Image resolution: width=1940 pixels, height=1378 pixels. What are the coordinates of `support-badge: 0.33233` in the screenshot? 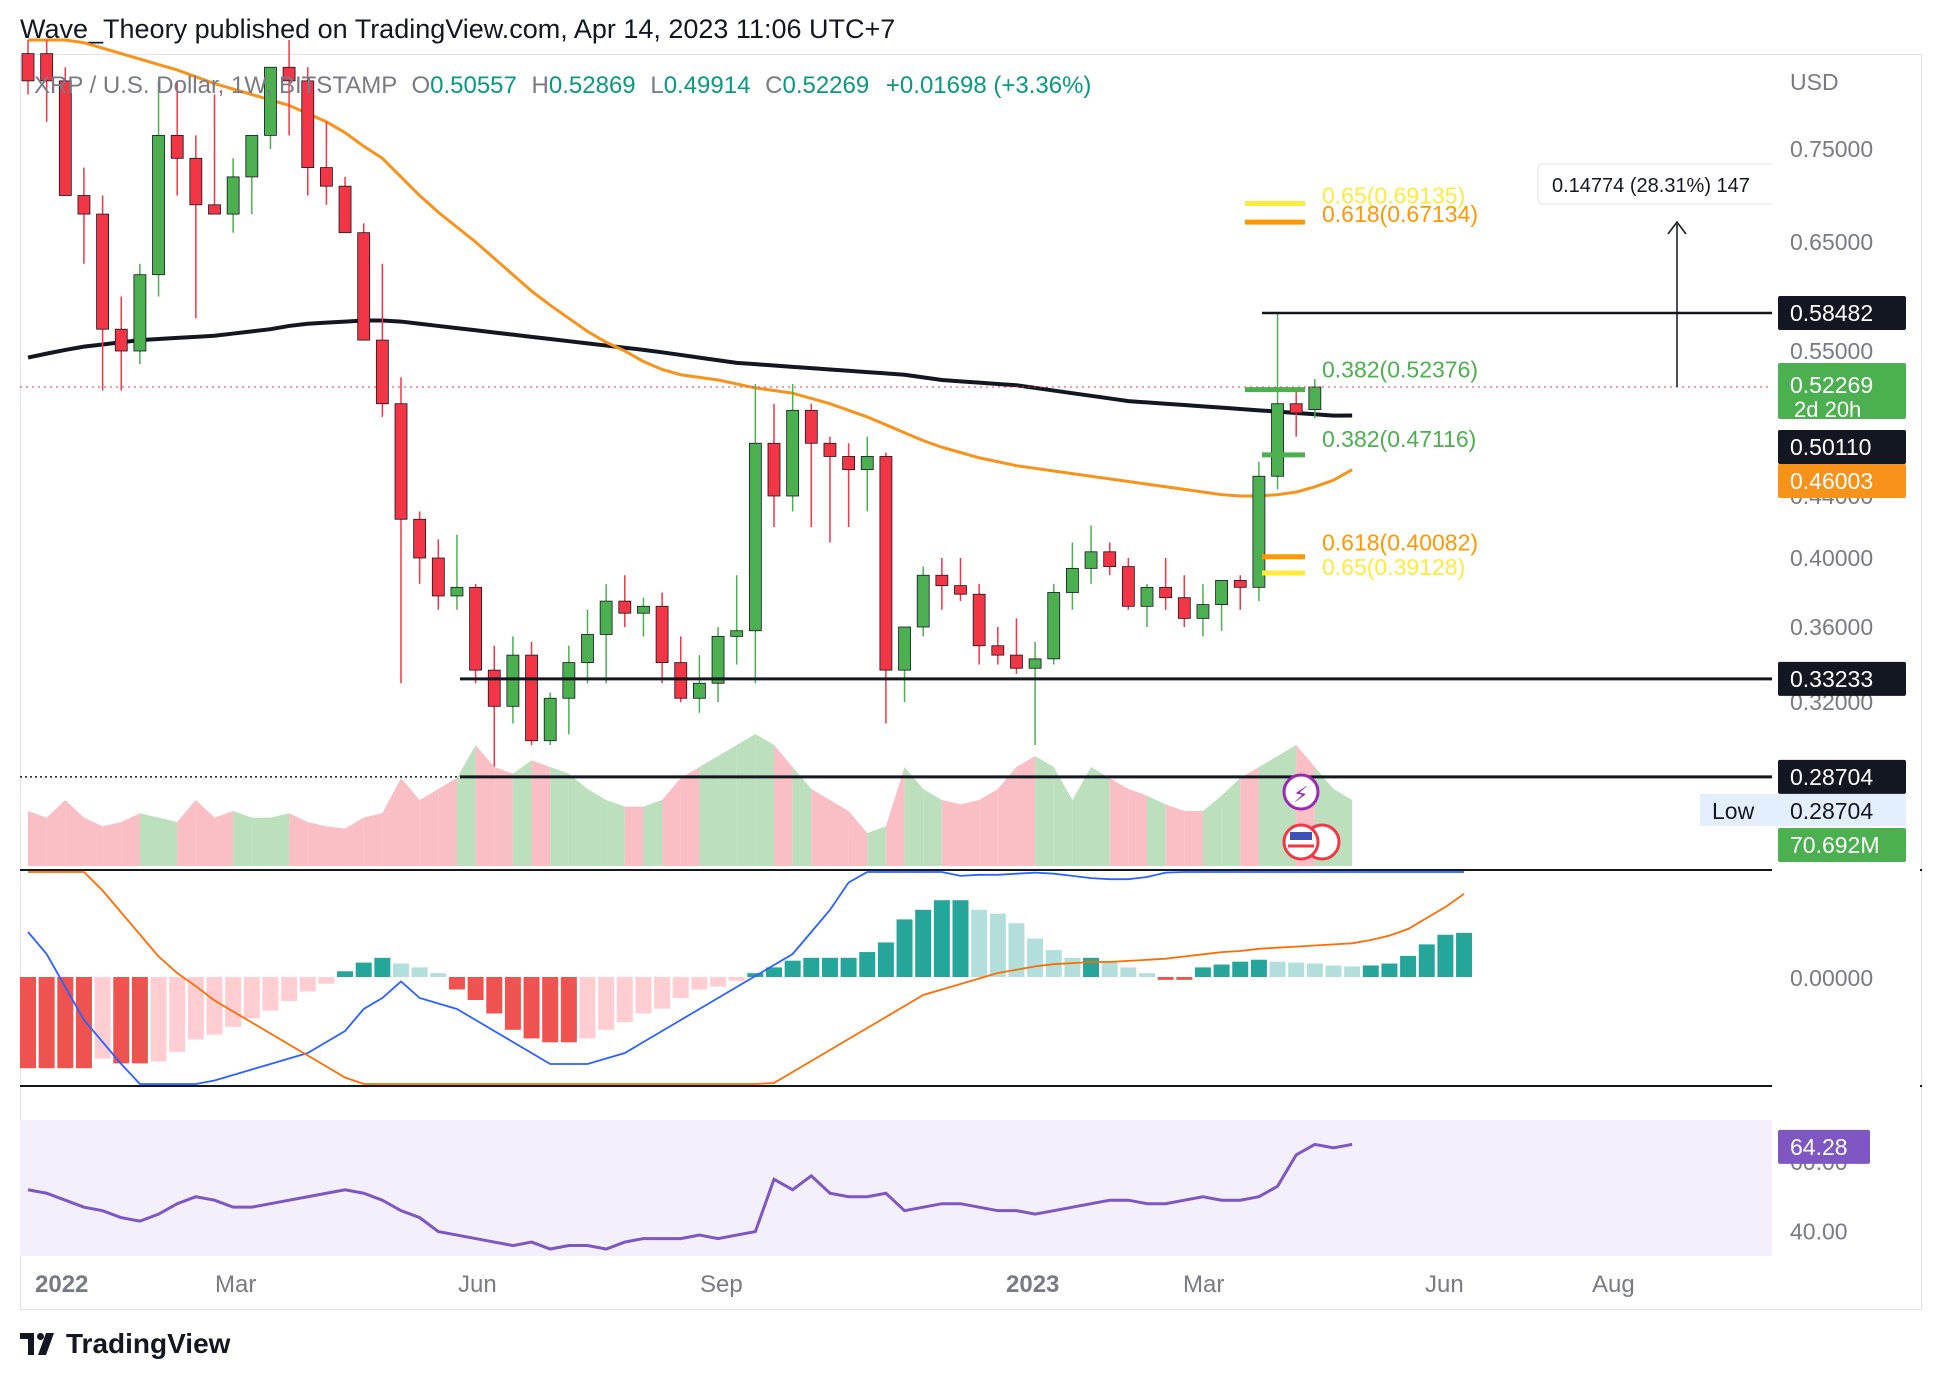 It's located at (1831, 679).